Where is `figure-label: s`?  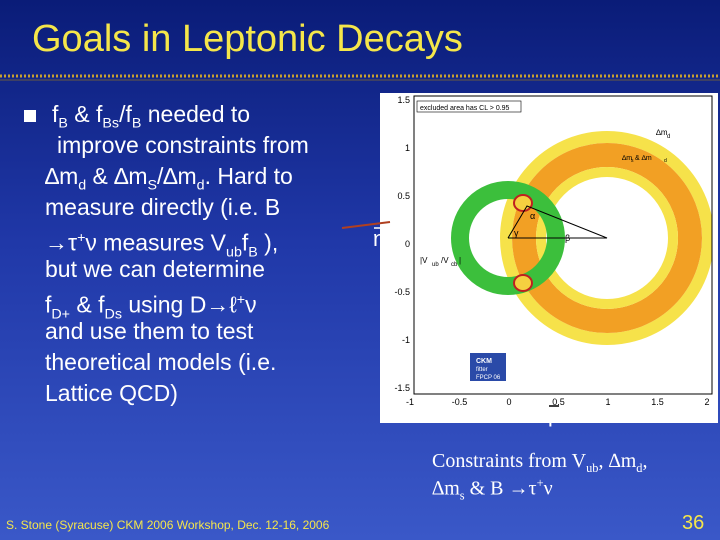 figure-label: s is located at coordinates (632, 161).